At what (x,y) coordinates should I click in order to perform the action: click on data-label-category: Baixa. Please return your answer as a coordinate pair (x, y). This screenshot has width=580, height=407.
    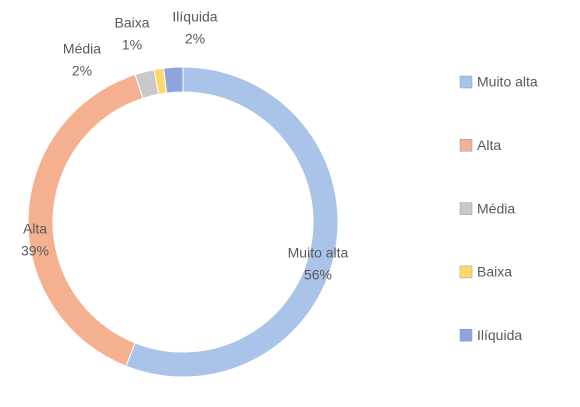
    Looking at the image, I should click on (131, 23).